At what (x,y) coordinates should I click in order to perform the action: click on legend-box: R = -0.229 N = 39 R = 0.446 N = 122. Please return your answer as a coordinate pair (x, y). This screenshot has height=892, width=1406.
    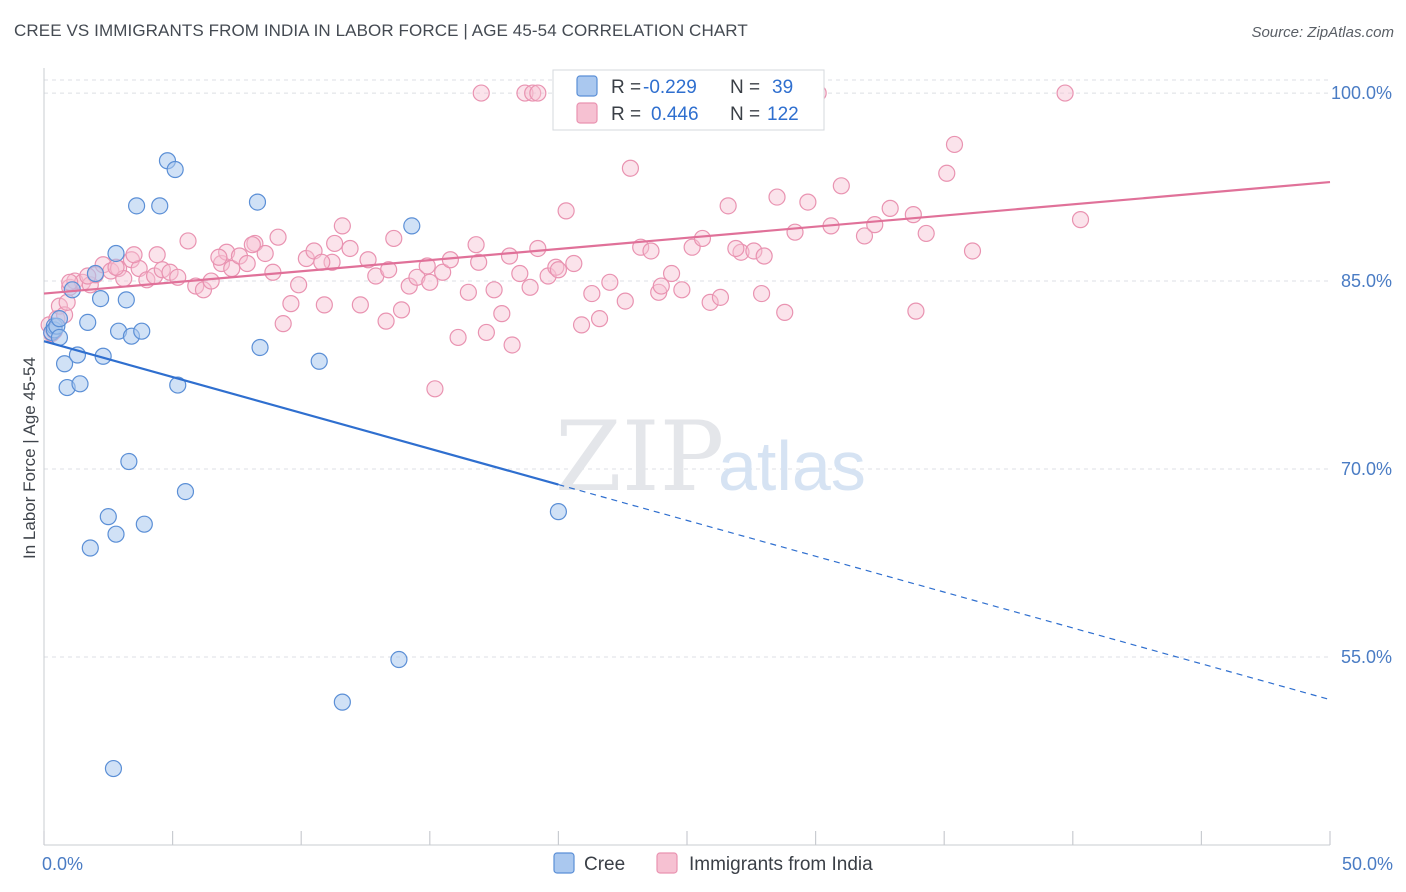
    Looking at the image, I should click on (688, 100).